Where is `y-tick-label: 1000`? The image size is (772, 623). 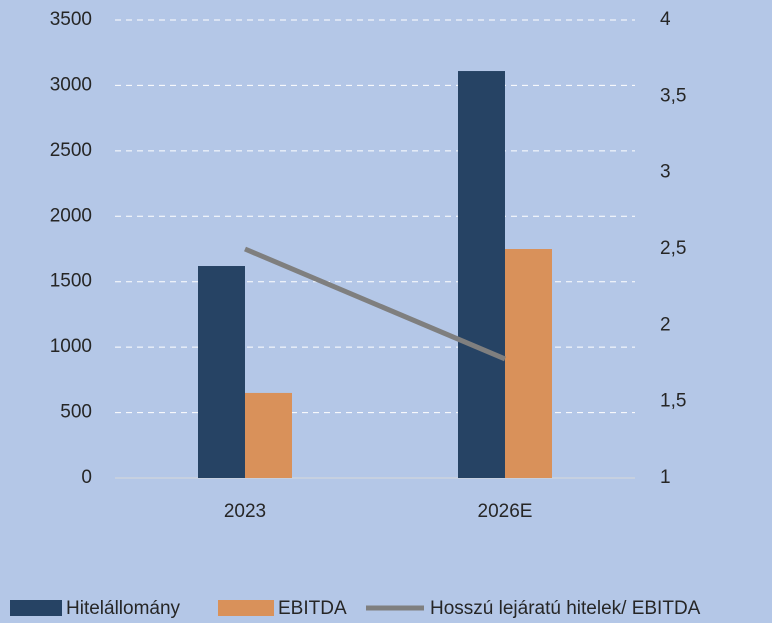 y-tick-label: 1000 is located at coordinates (71, 346).